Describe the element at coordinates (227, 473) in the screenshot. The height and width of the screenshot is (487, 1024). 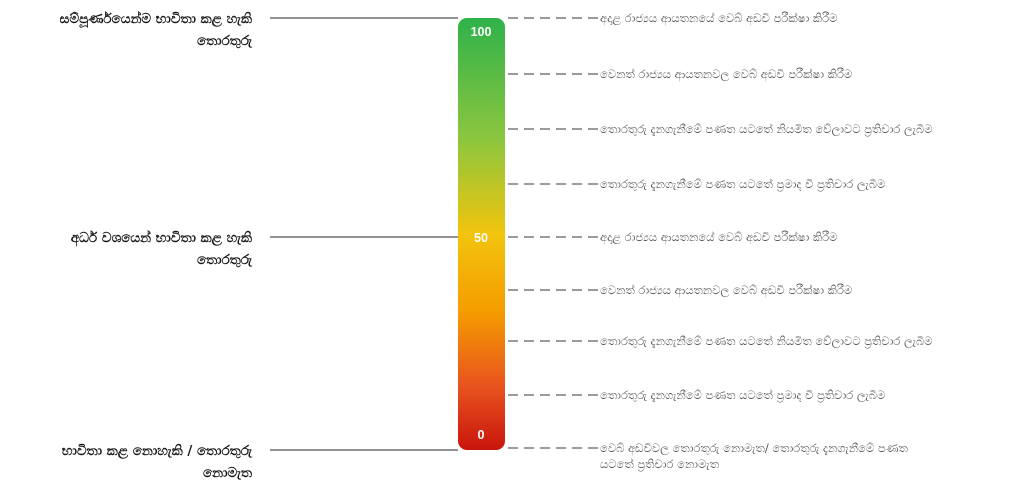
I see `left-label-line: නොමැත` at that location.